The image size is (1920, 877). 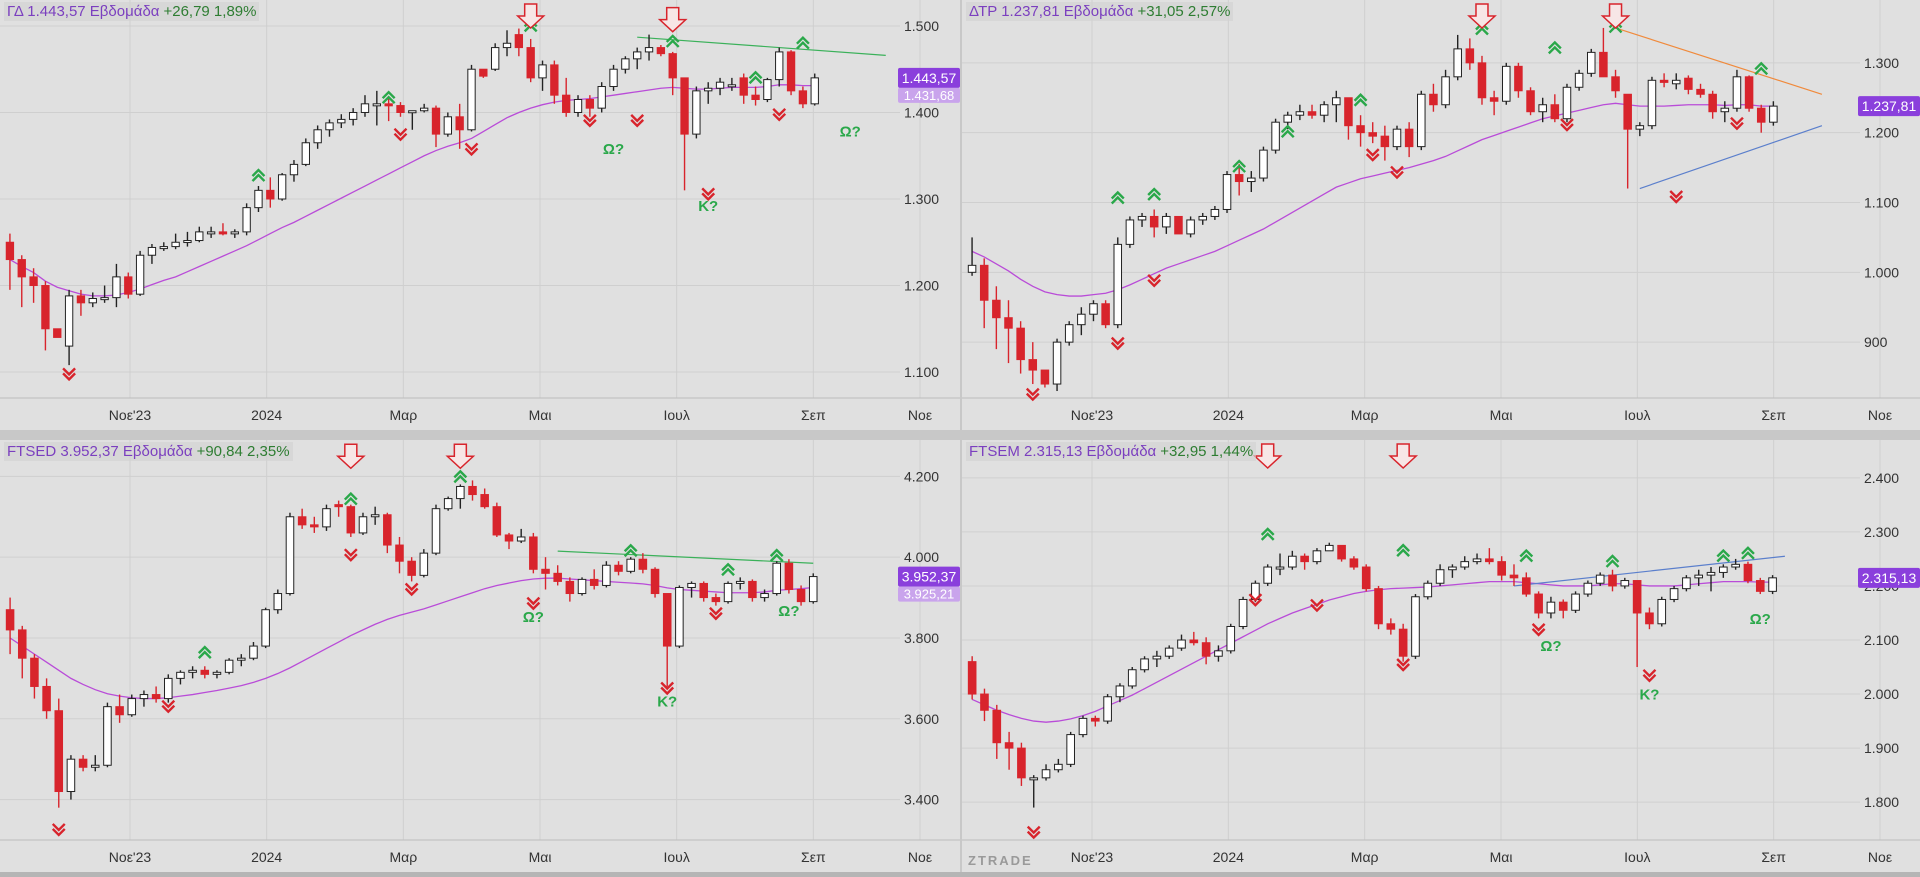 I want to click on pattern-label: Κ?, so click(x=667, y=702).